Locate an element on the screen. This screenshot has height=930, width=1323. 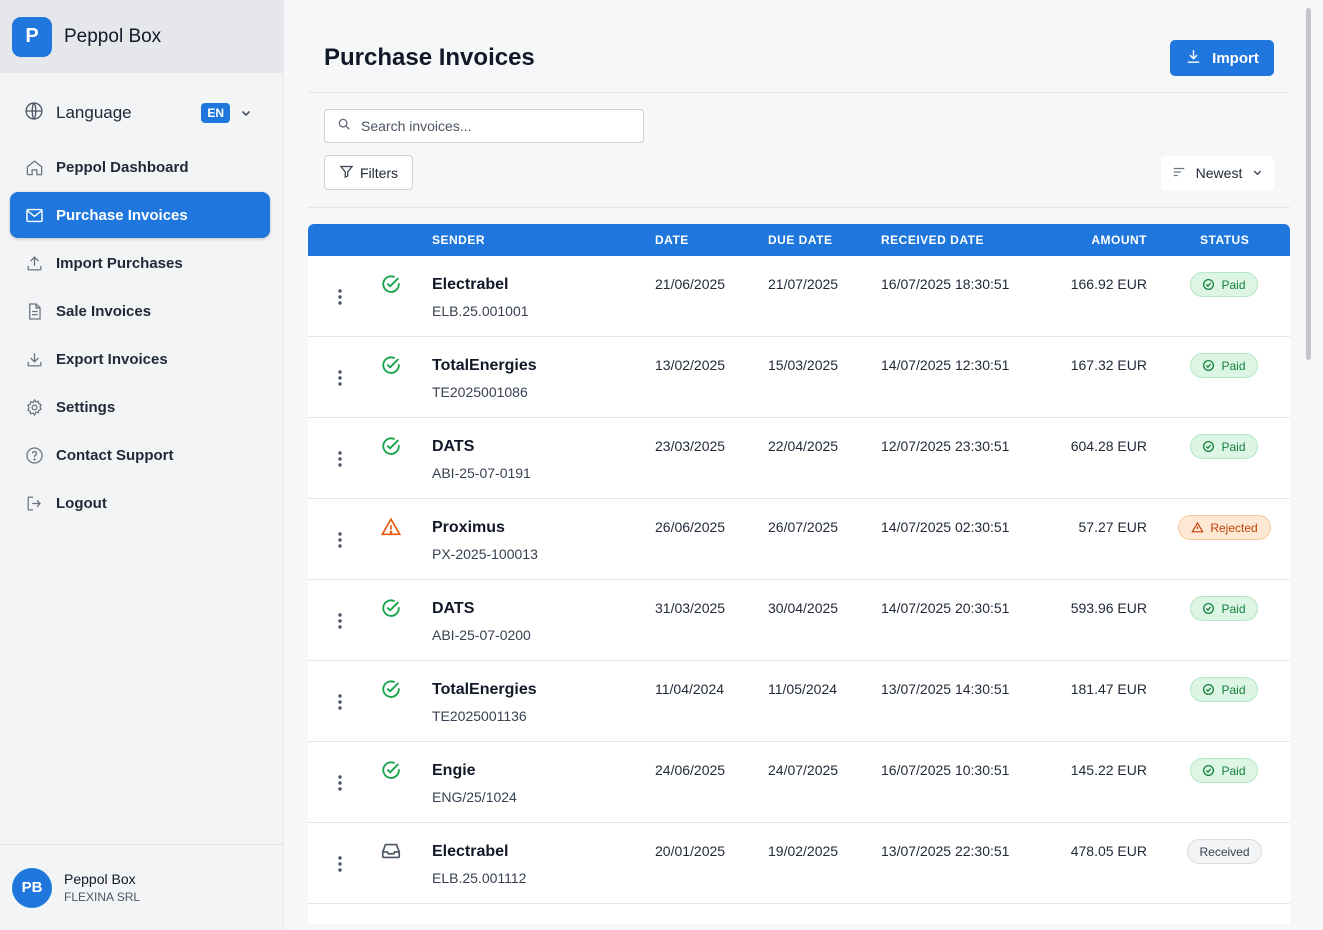
invoice-date: 23/03/2025 is located at coordinates (690, 446).